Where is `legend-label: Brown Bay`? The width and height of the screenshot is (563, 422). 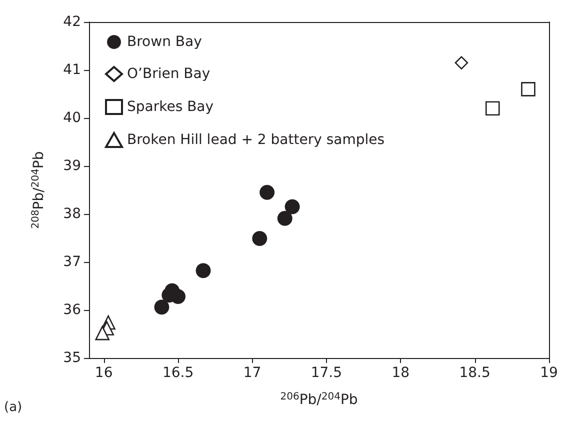 legend-label: Brown Bay is located at coordinates (164, 42).